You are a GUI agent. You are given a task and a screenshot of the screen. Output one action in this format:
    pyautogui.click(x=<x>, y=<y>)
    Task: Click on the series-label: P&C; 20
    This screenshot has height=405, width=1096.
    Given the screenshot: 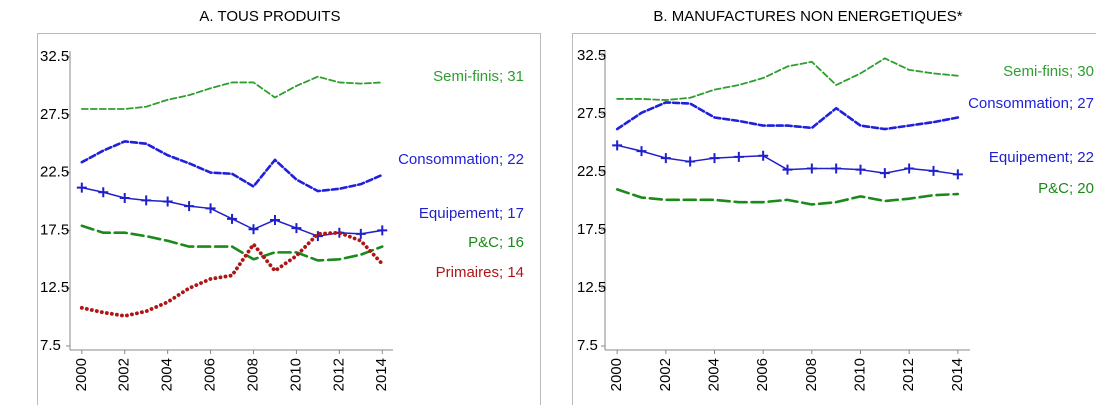 What is the action you would take?
    pyautogui.click(x=1066, y=188)
    